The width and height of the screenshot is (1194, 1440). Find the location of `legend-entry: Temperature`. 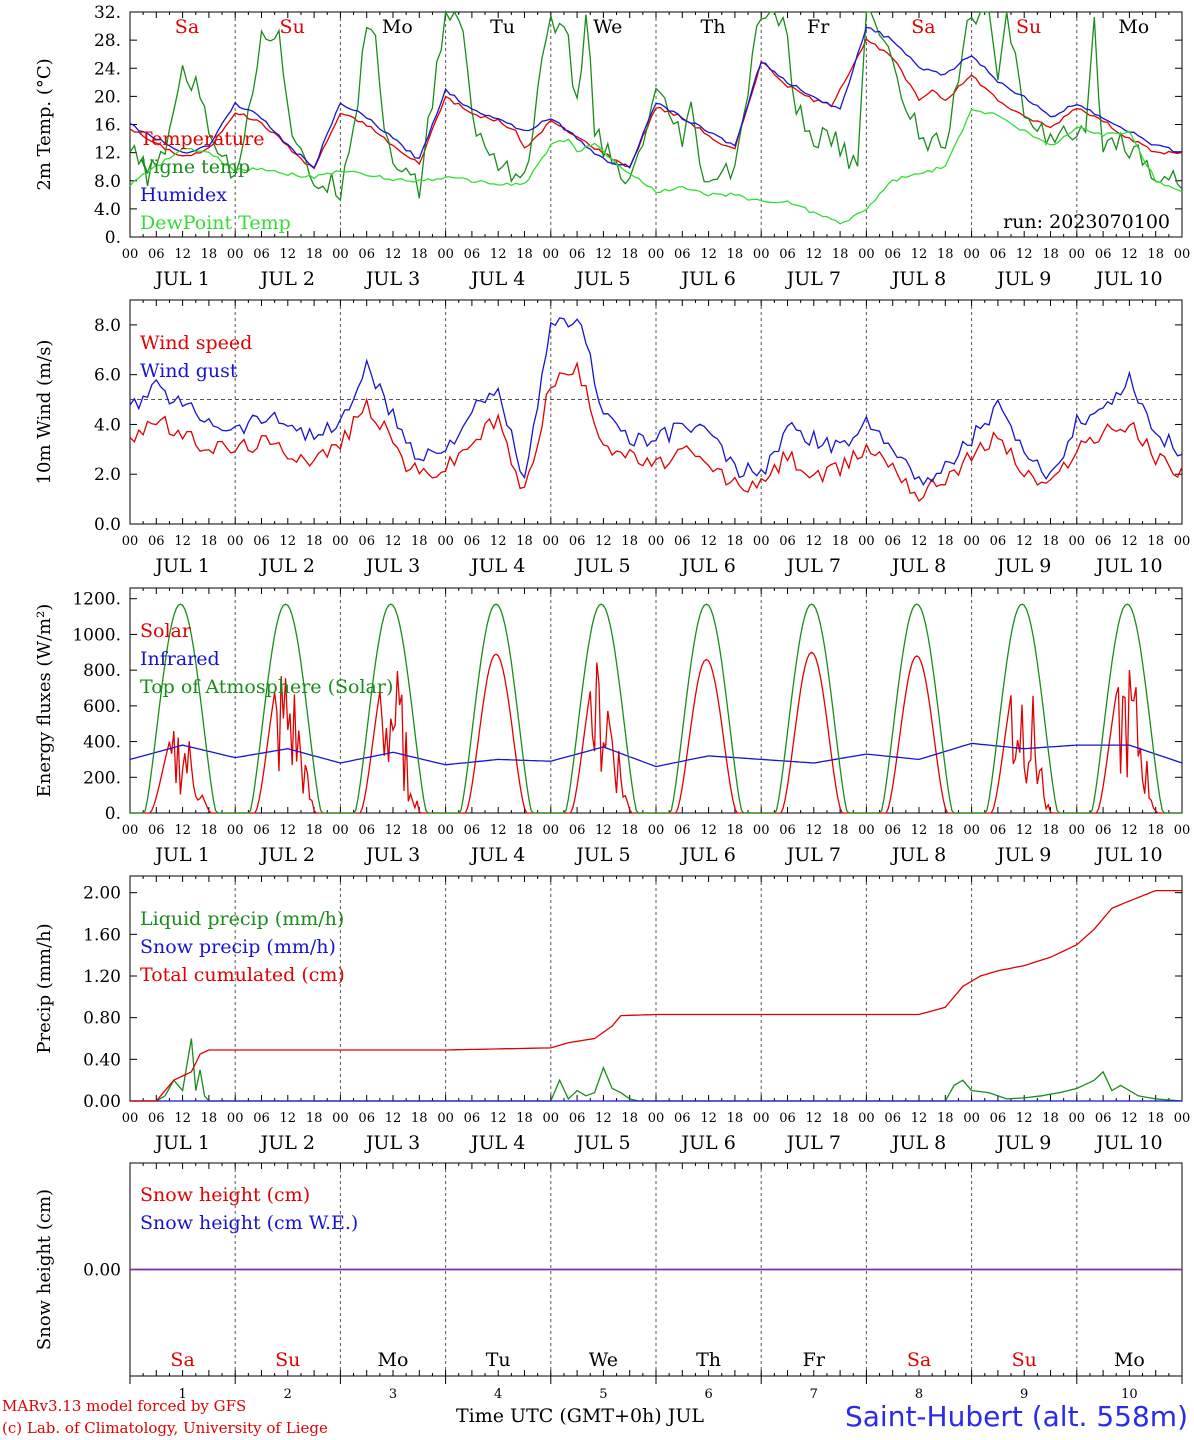

legend-entry: Temperature is located at coordinates (202, 139).